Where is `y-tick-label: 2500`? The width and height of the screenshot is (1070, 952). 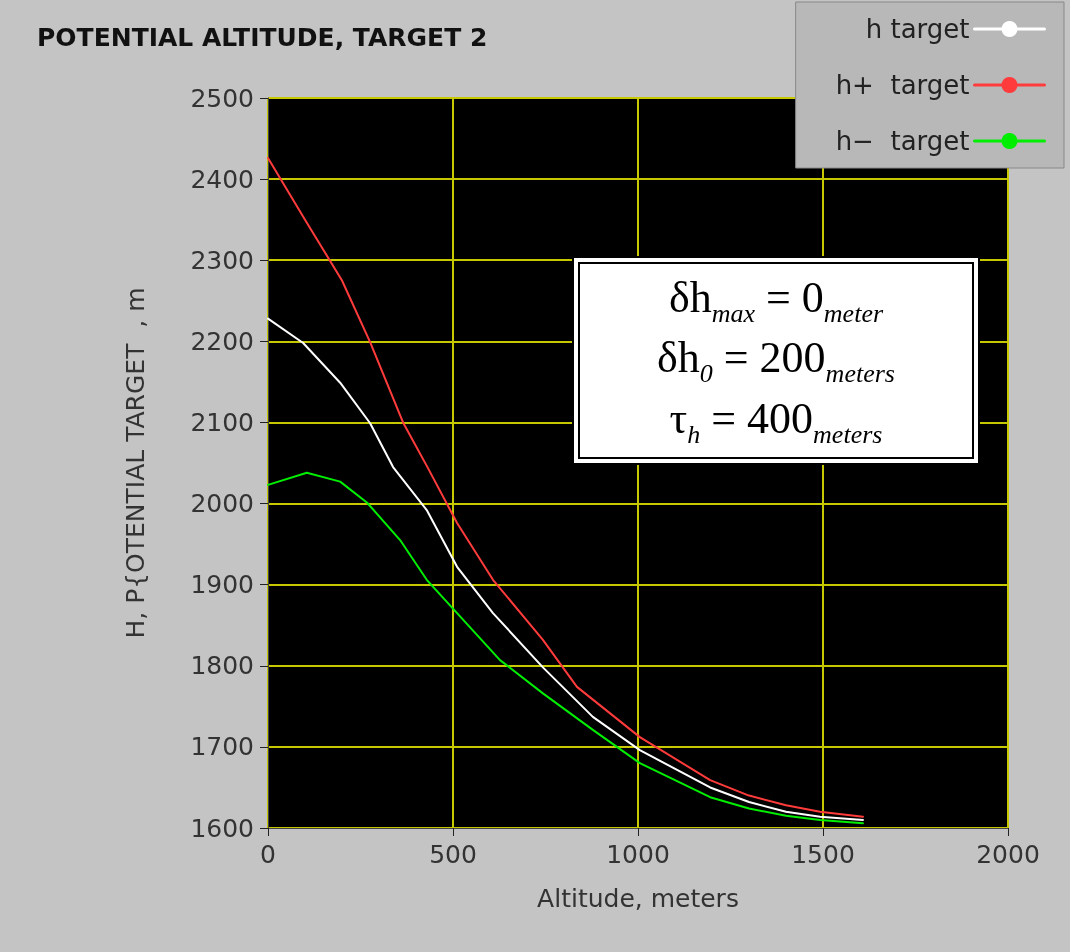 y-tick-label: 2500 is located at coordinates (222, 98).